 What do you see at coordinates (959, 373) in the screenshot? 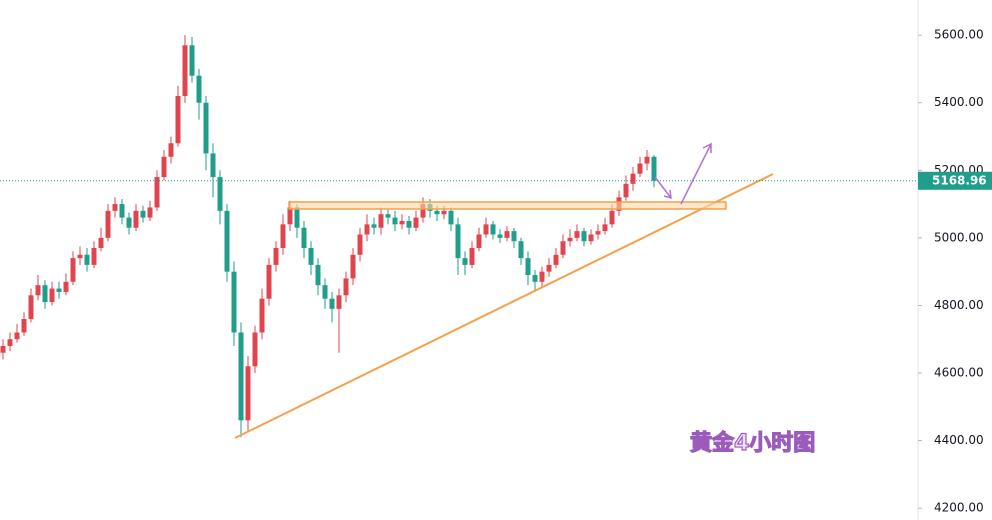
I see `y-tick-label: 4600.00` at bounding box center [959, 373].